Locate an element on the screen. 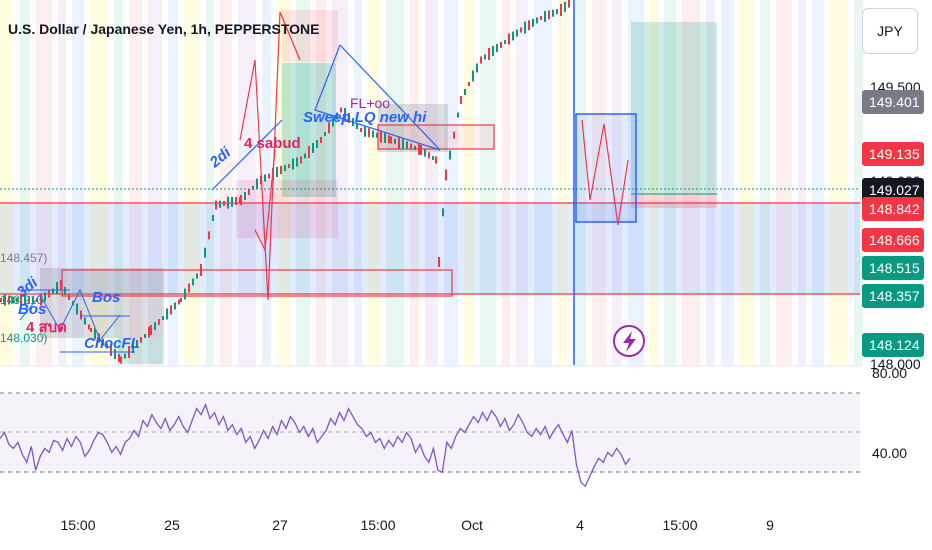 This screenshot has width=932, height=550. price-tag: 148.124 is located at coordinates (894, 345).